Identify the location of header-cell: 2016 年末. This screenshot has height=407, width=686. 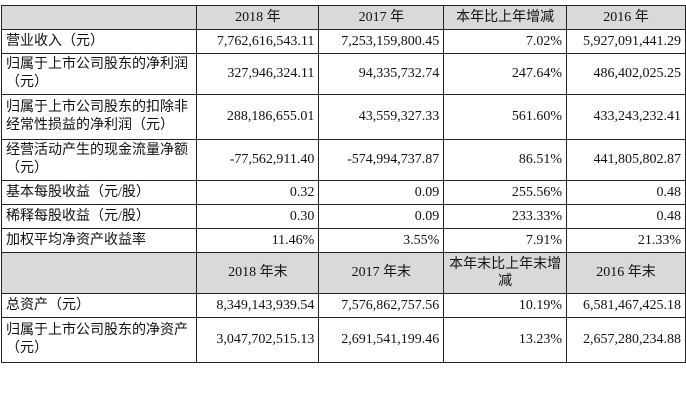
(626, 273).